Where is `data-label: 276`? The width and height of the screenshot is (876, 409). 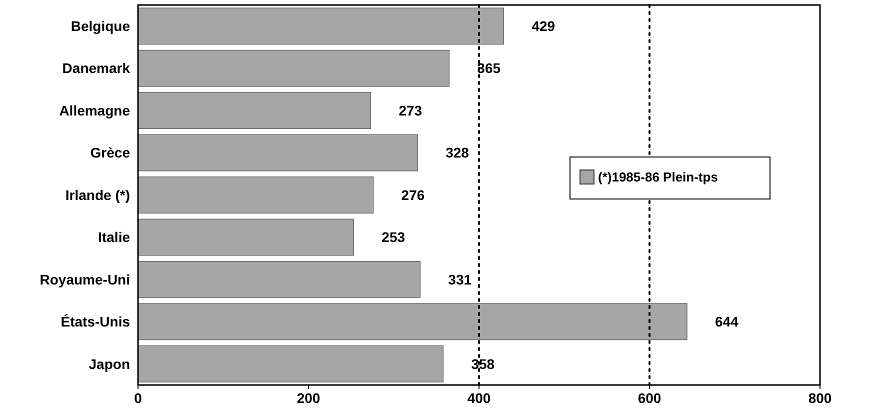
data-label: 276 is located at coordinates (413, 194).